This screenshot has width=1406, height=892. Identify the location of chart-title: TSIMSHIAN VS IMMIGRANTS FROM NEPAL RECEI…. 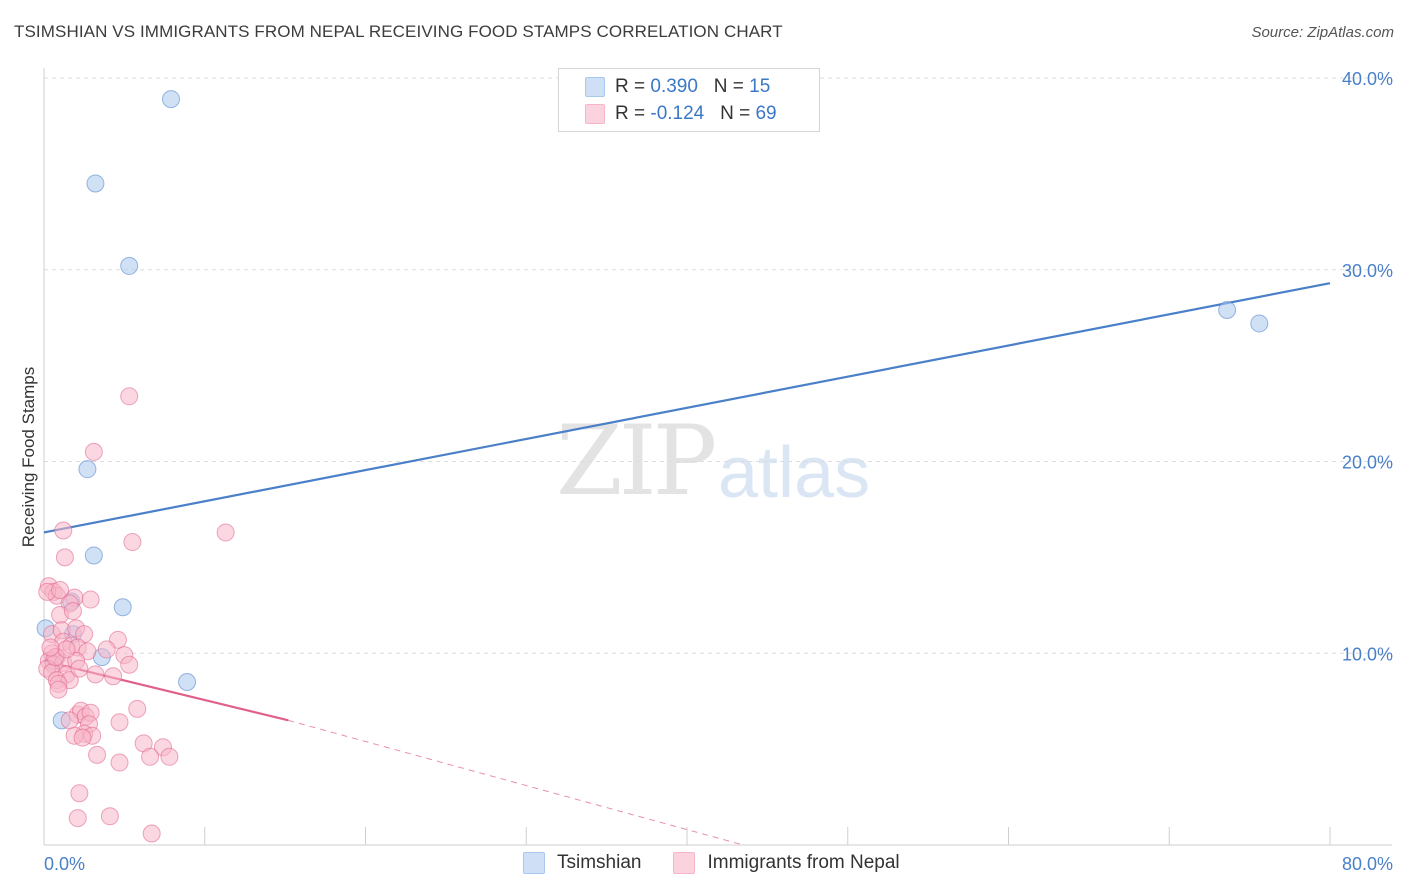
(398, 31).